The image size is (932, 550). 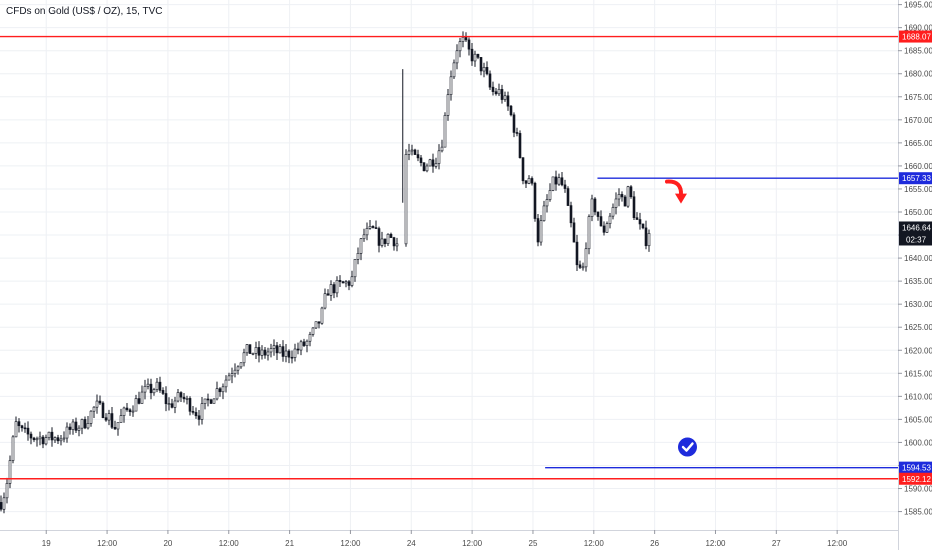 I want to click on price-level-badge: 1594.53, so click(x=915, y=467).